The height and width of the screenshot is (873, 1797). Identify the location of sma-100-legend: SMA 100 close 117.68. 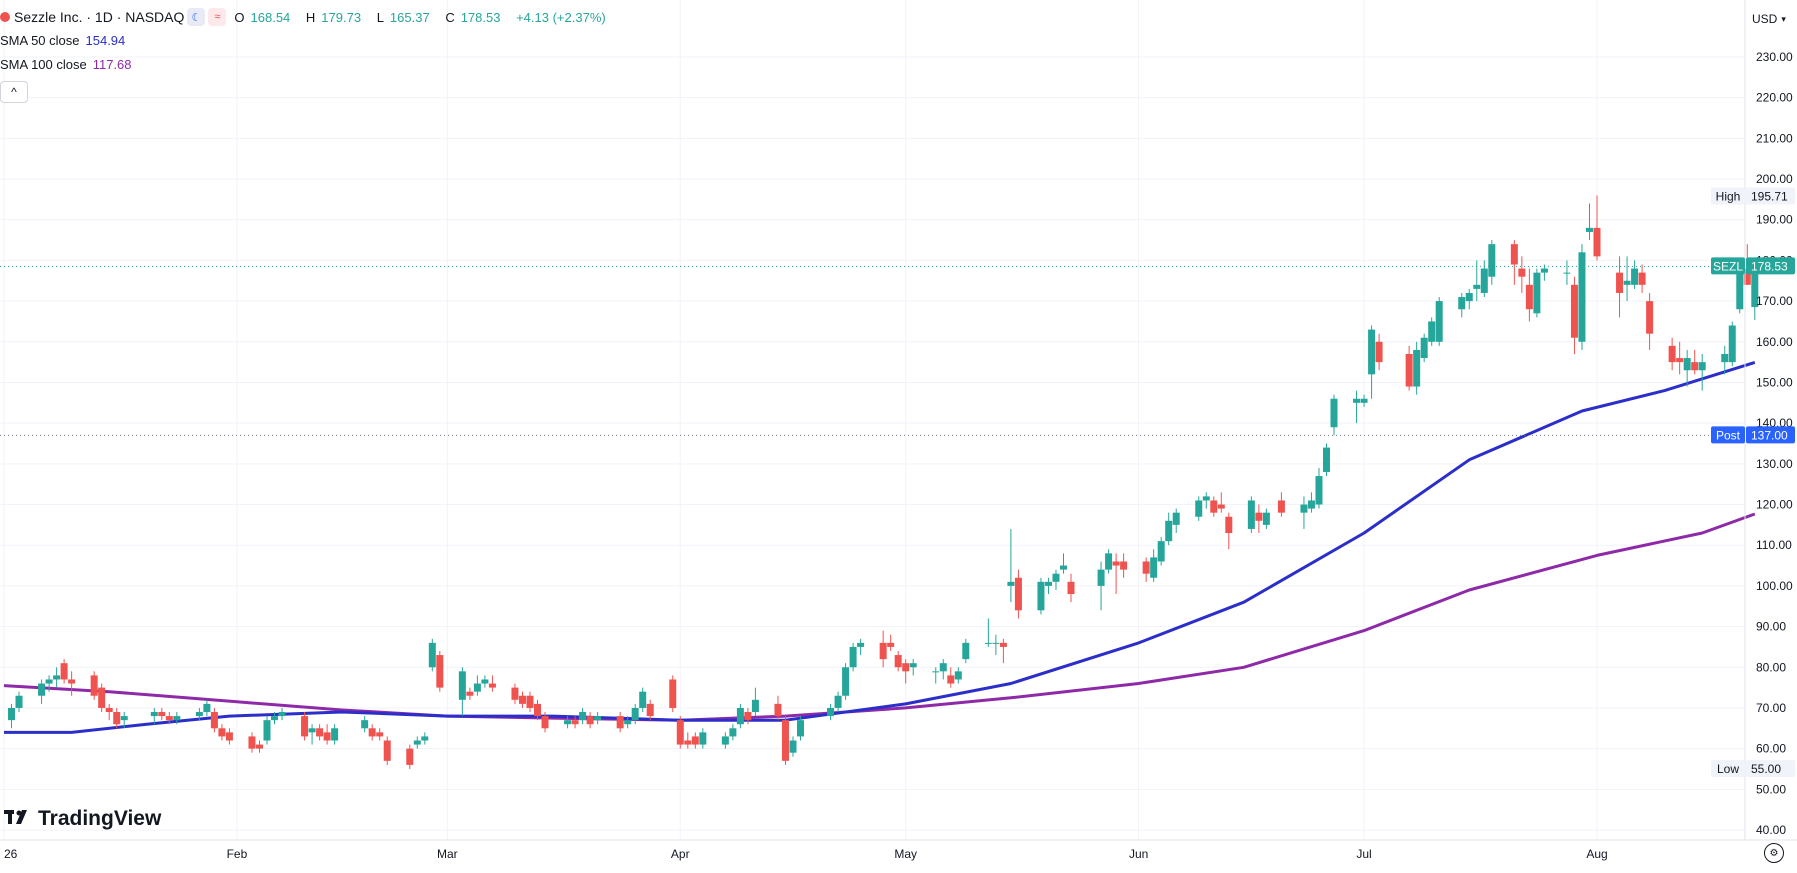
(66, 64).